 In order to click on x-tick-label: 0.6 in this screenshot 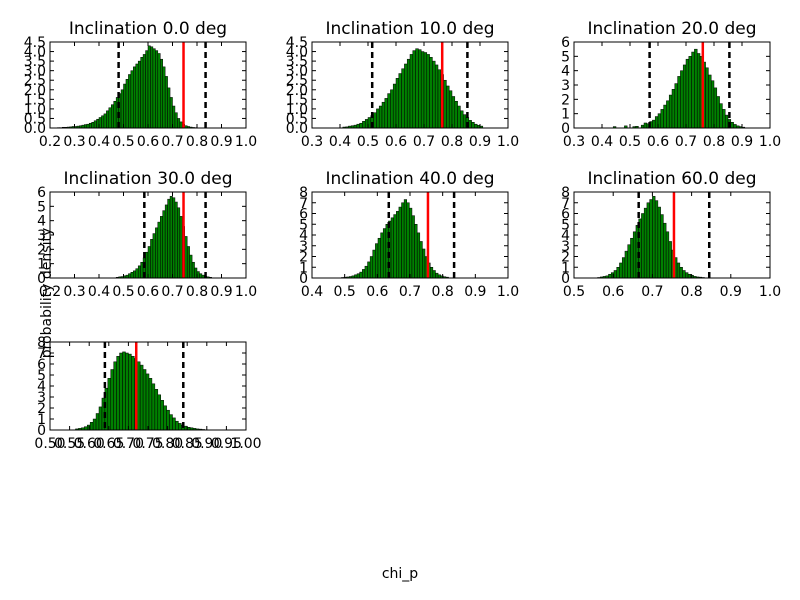, I will do `click(148, 142)`.